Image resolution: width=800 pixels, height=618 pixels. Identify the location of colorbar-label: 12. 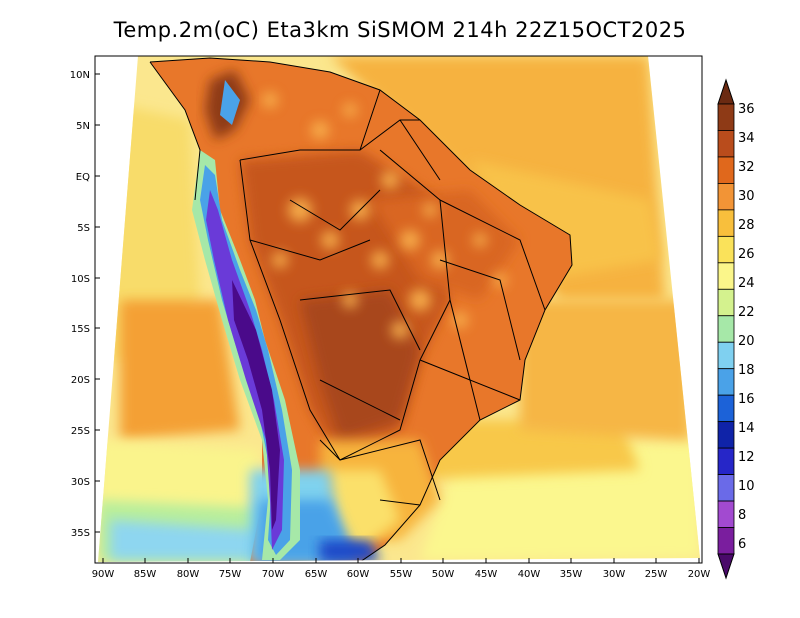
(746, 457).